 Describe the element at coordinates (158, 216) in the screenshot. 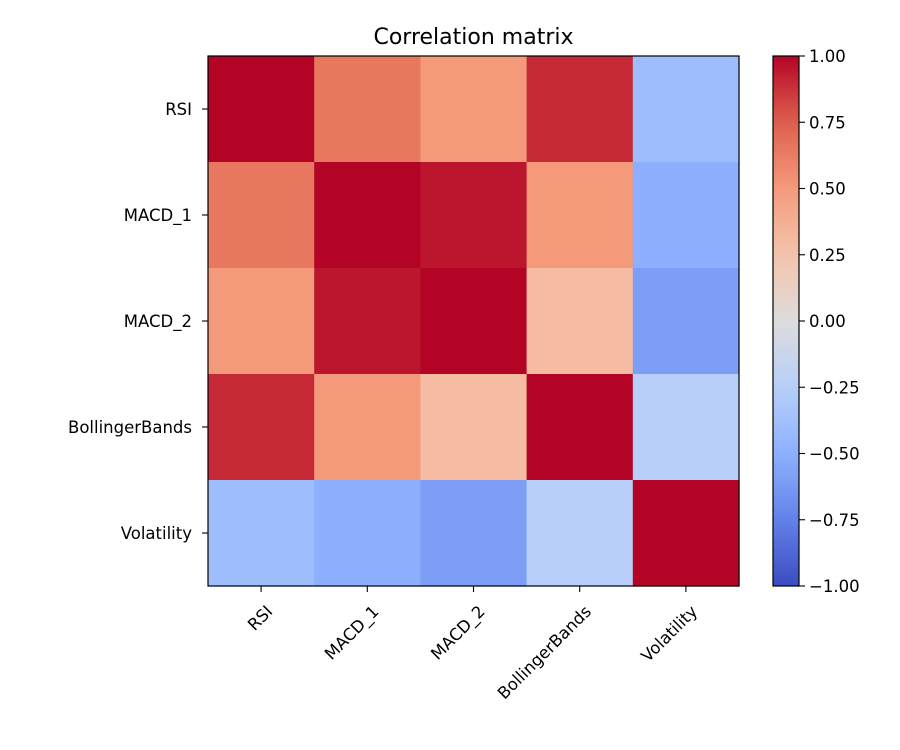

I see `y-tick-label: MACD_1` at that location.